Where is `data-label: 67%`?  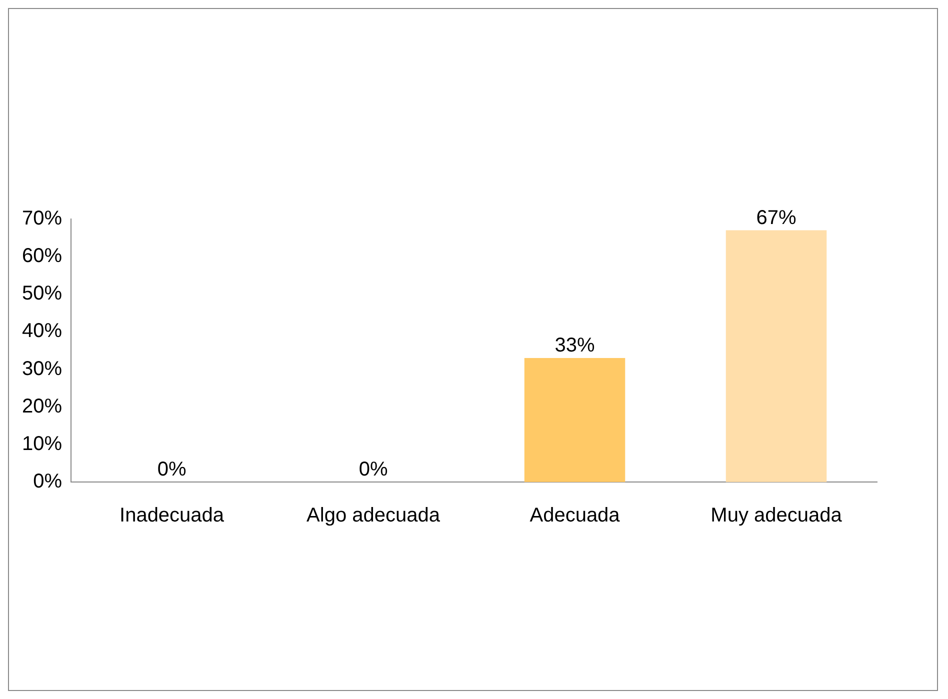
data-label: 67% is located at coordinates (776, 217).